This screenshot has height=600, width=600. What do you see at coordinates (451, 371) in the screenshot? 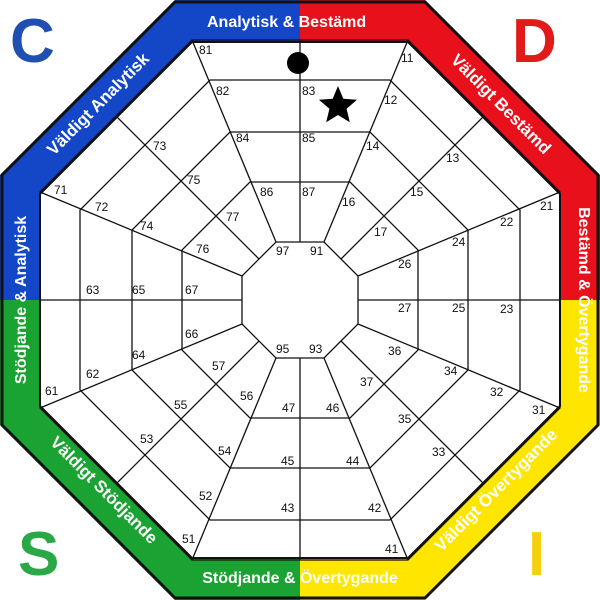
I see `cell-34: 34` at bounding box center [451, 371].